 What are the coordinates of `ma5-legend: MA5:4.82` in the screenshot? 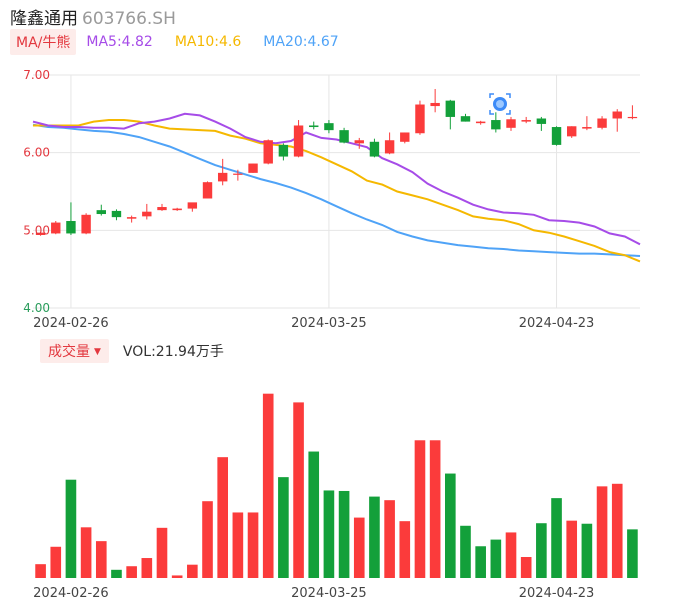 It's located at (119, 42).